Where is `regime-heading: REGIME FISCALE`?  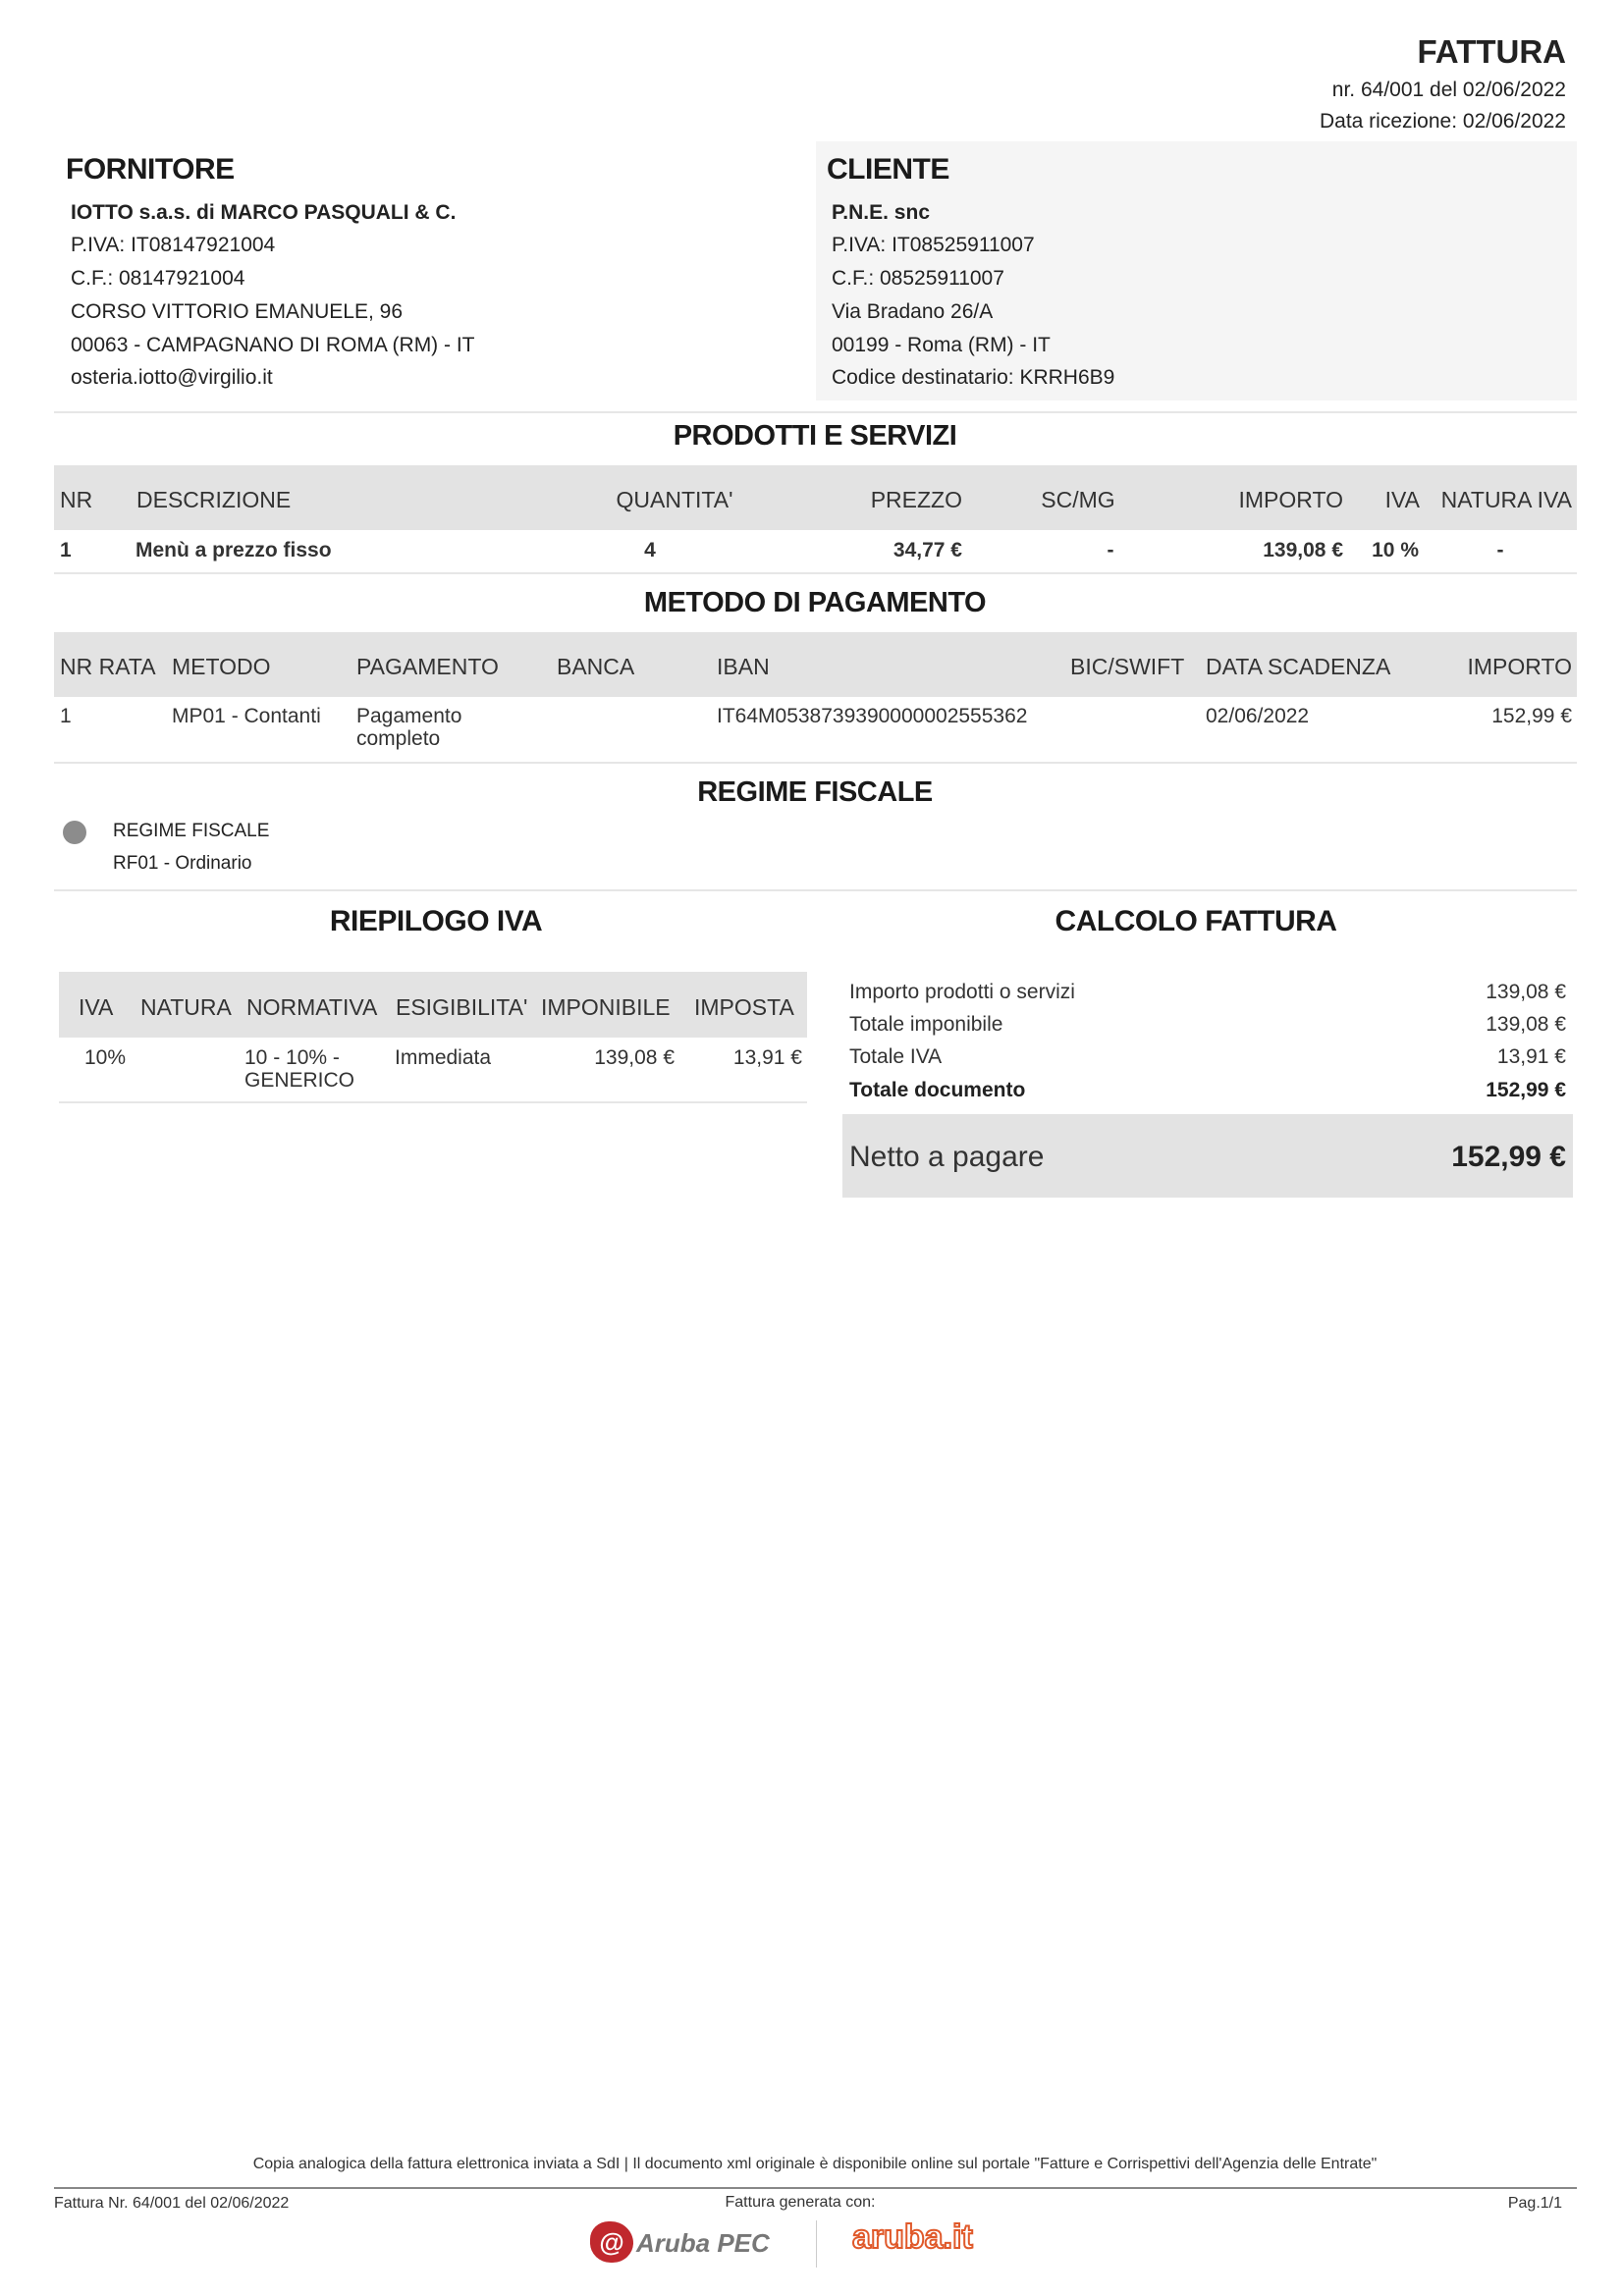 regime-heading: REGIME FISCALE is located at coordinates (815, 792).